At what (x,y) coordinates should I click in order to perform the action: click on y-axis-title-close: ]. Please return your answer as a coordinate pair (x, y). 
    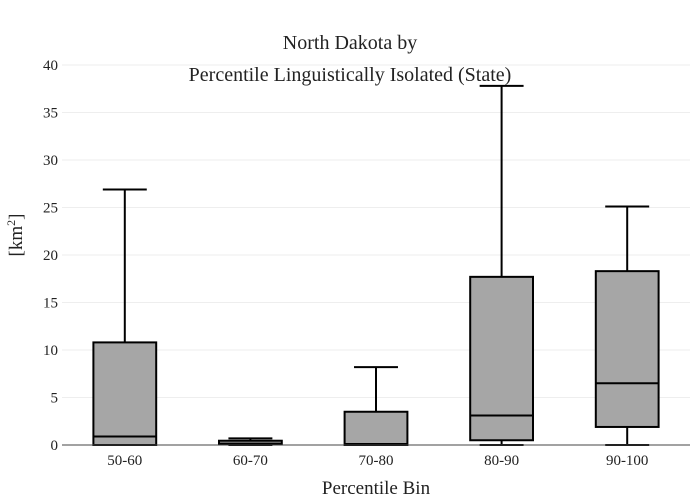
    Looking at the image, I should click on (16, 217).